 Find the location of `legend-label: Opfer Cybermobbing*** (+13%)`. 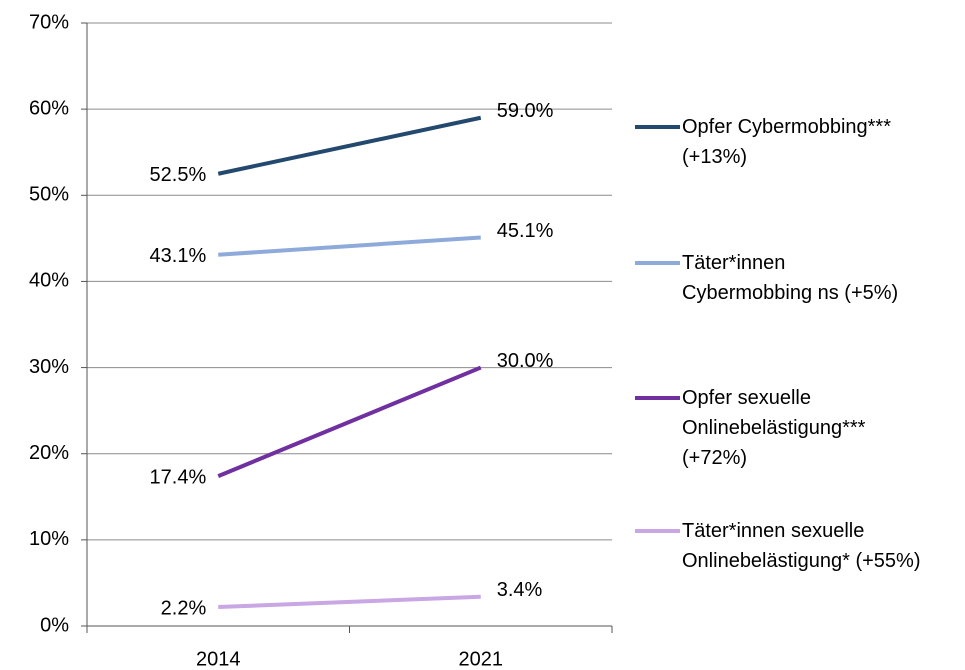

legend-label: Opfer Cybermobbing*** (+13%) is located at coordinates (786, 142).